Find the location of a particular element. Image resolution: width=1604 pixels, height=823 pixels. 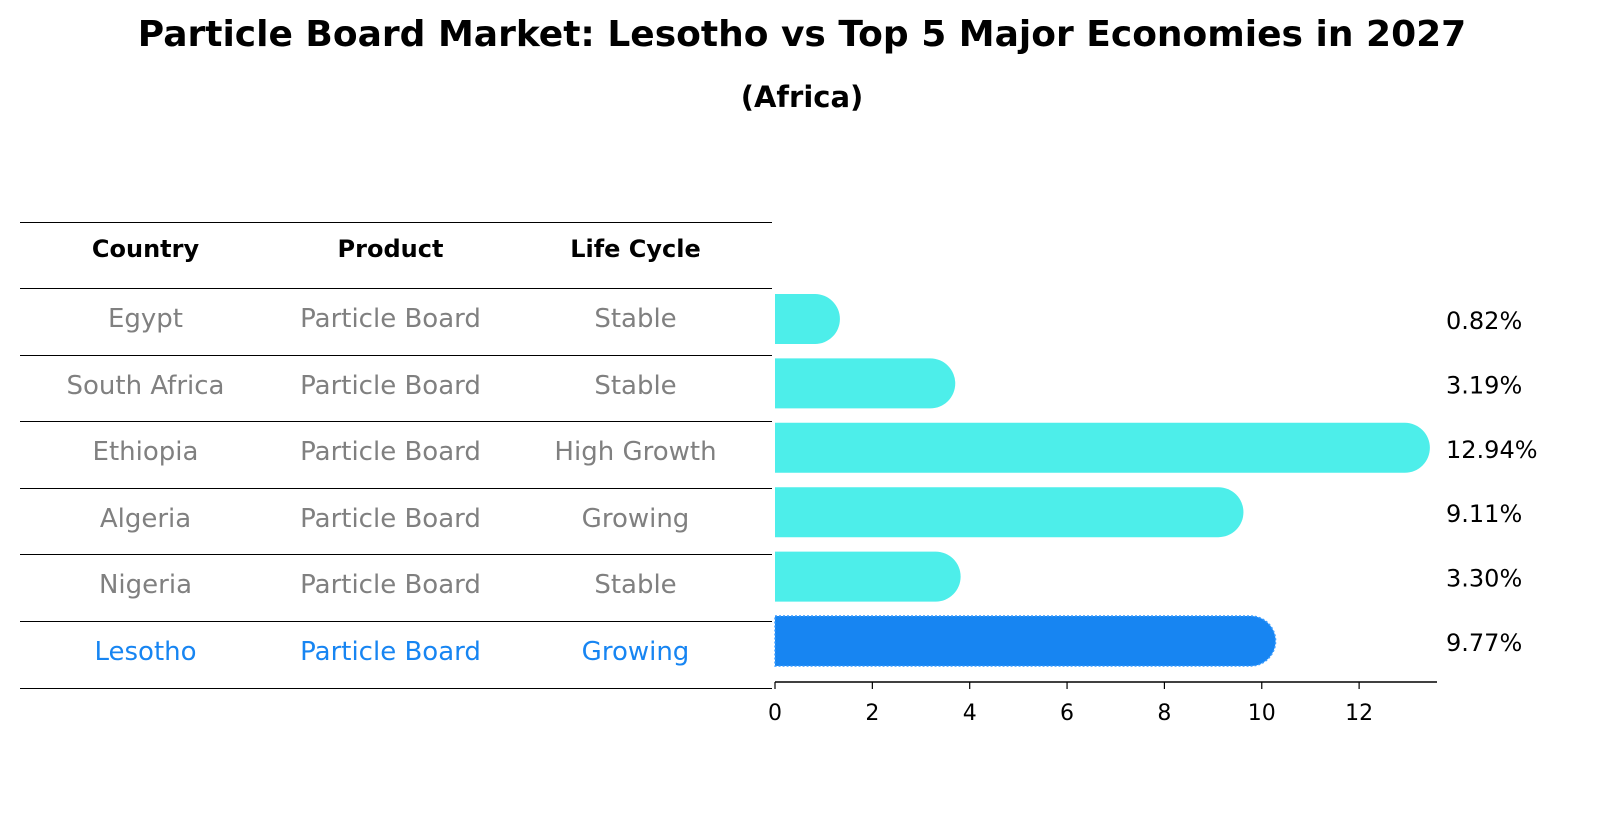

data-label: 12.94% is located at coordinates (1492, 450).